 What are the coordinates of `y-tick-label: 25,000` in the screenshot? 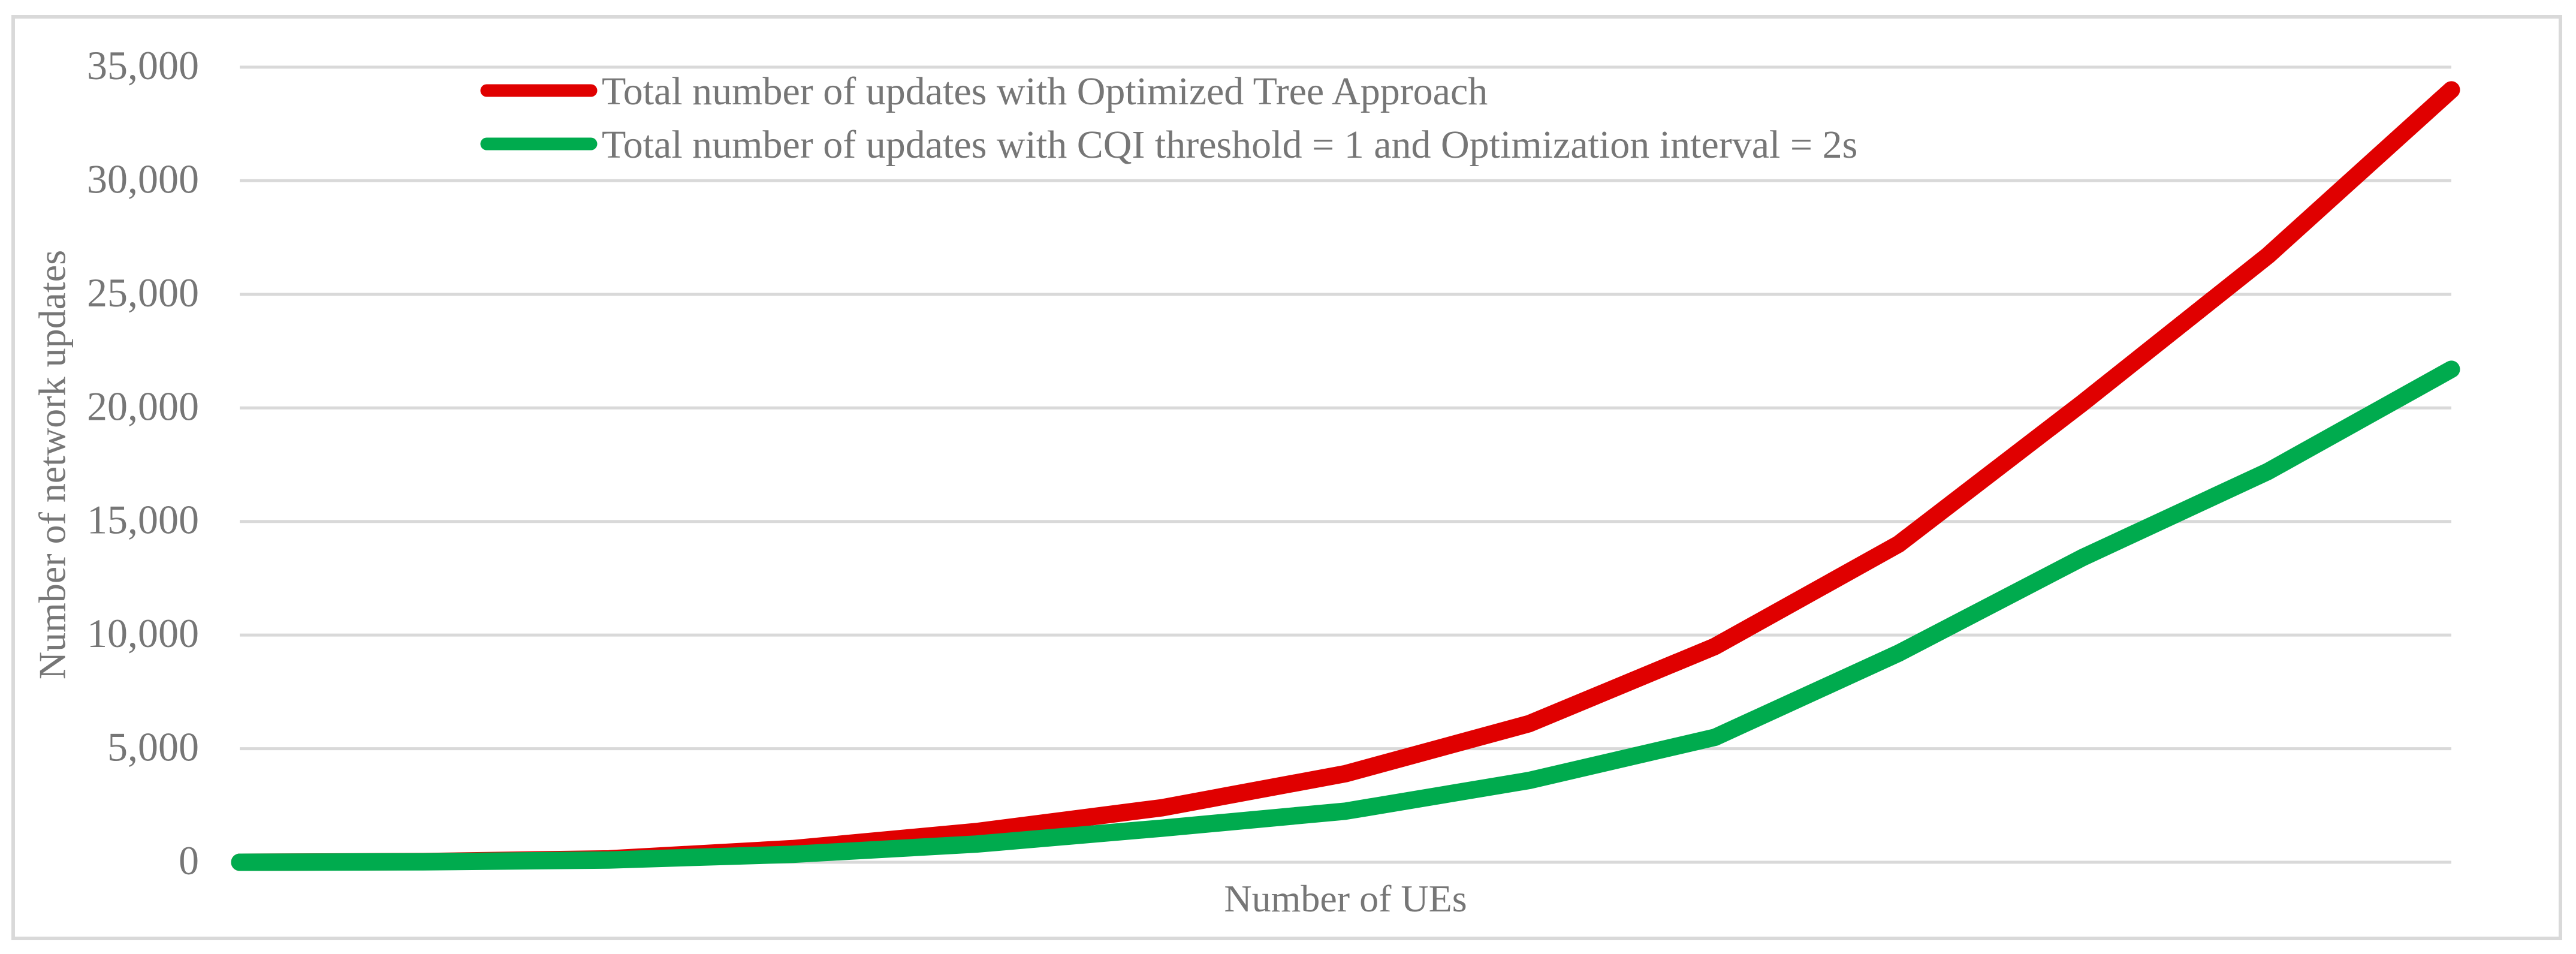 It's located at (143, 293).